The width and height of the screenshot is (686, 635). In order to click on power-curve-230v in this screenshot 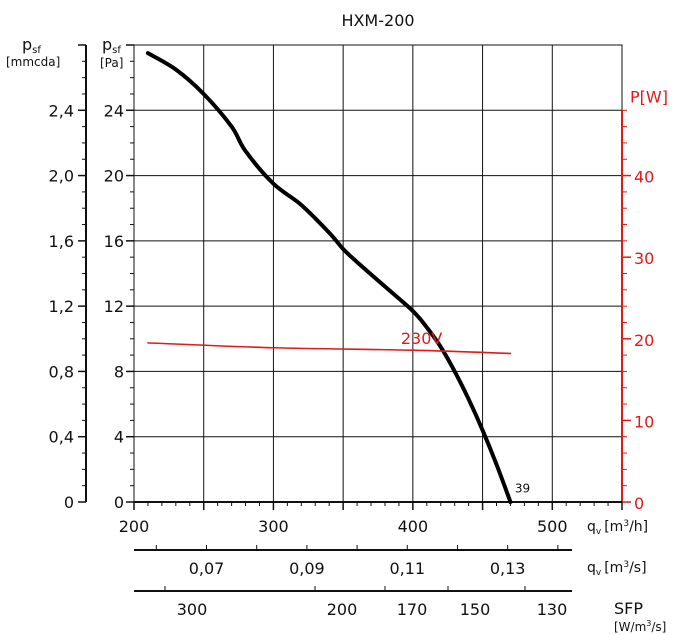, I will do `click(329, 348)`.